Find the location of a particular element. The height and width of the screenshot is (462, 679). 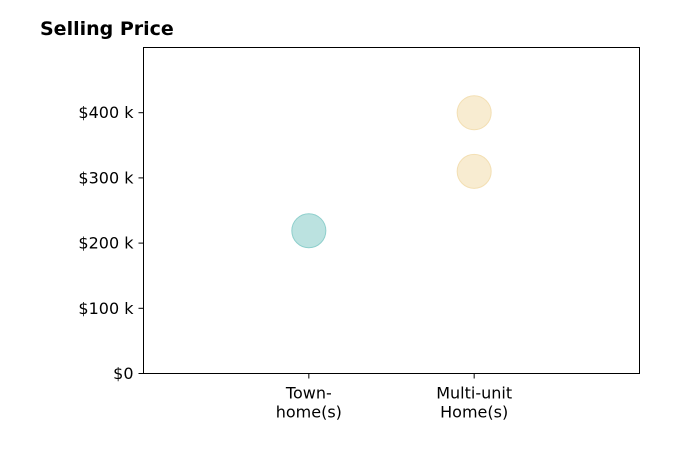

y-tick-label: $100 k is located at coordinates (106, 308).